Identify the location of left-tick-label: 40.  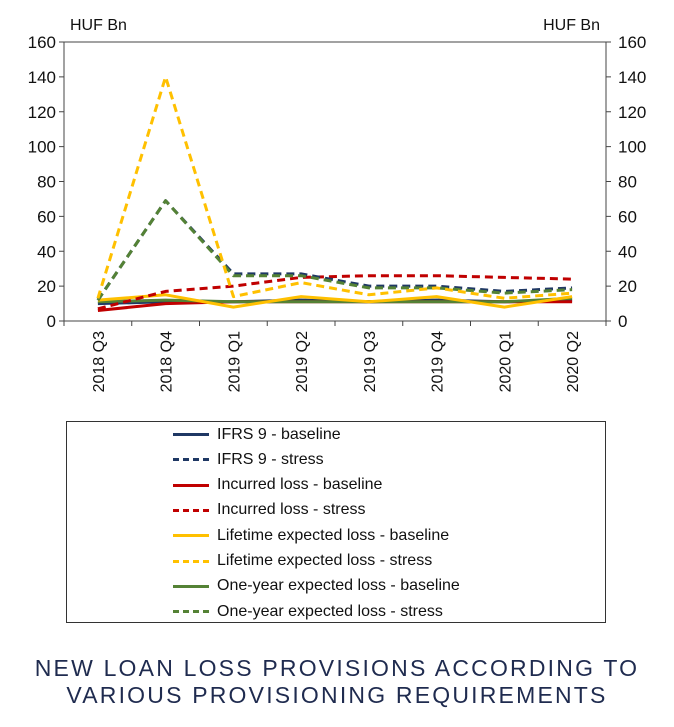
(46, 251).